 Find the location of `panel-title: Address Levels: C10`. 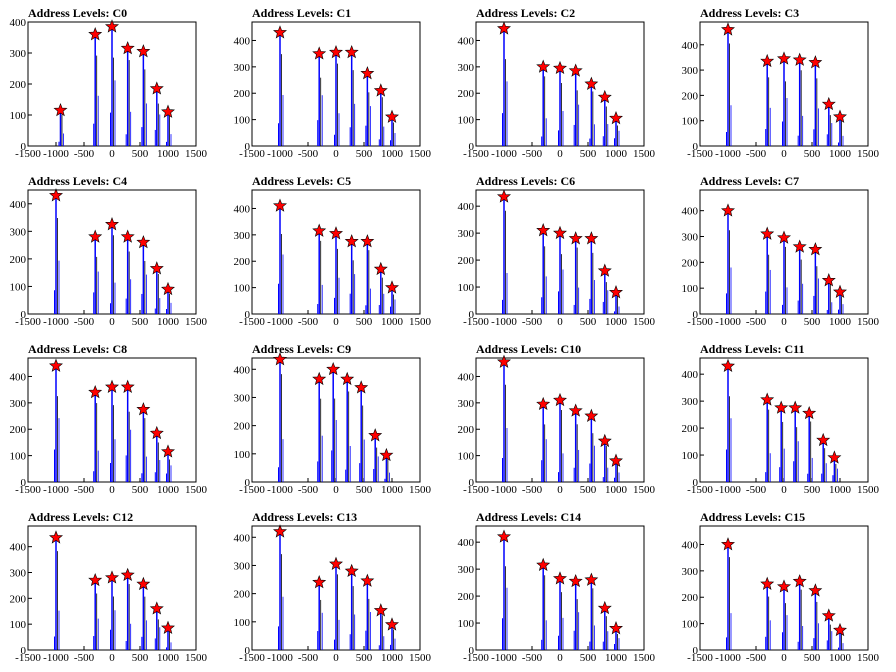

panel-title: Address Levels: C10 is located at coordinates (528, 349).